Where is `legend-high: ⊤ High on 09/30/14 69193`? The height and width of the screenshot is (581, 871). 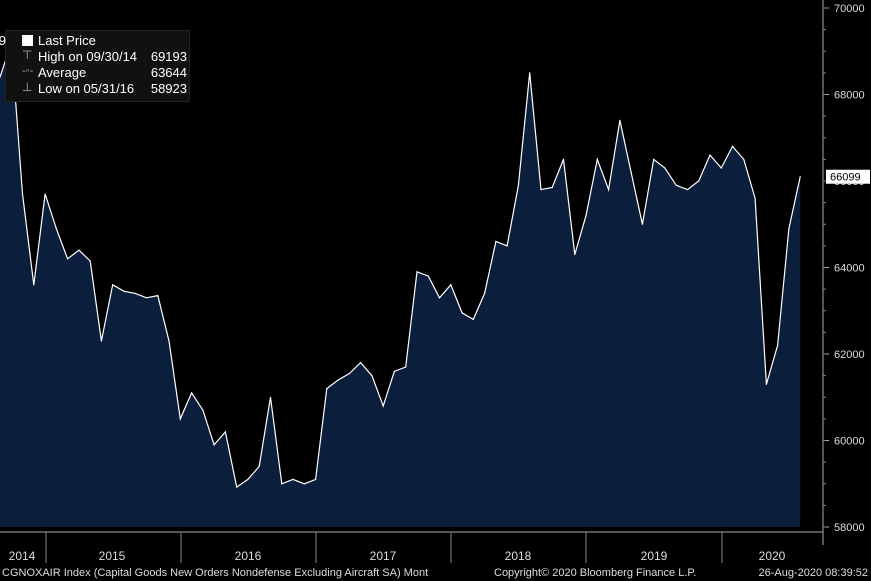 legend-high: ⊤ High on 09/30/14 69193 is located at coordinates (96, 57).